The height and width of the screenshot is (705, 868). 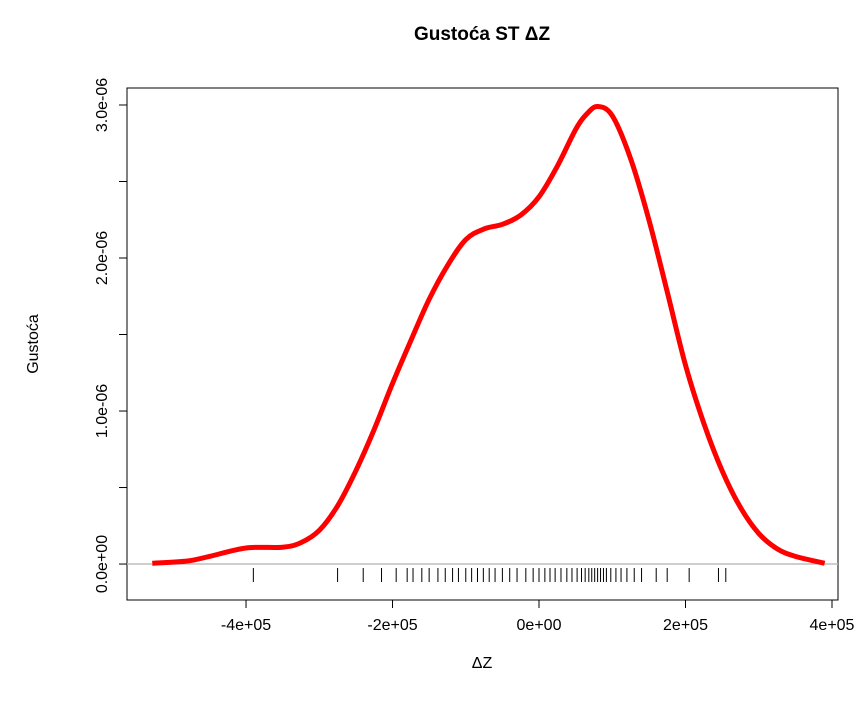 I want to click on x-axis-label: ΔZ, so click(x=482, y=663).